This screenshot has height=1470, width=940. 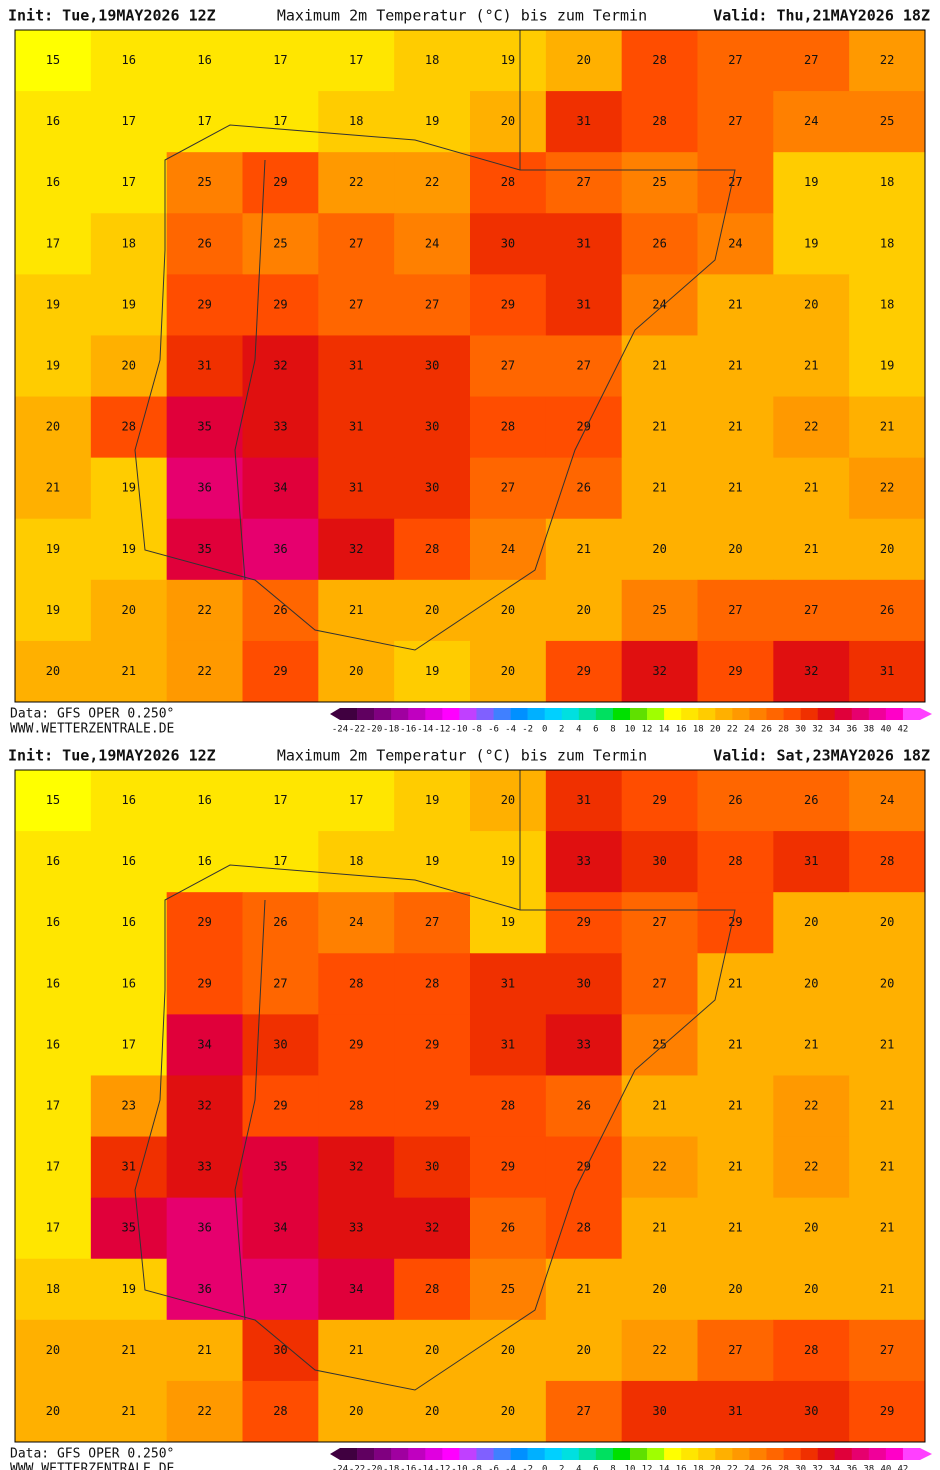 What do you see at coordinates (681, 1467) in the screenshot?
I see `colorbar-label: 16` at bounding box center [681, 1467].